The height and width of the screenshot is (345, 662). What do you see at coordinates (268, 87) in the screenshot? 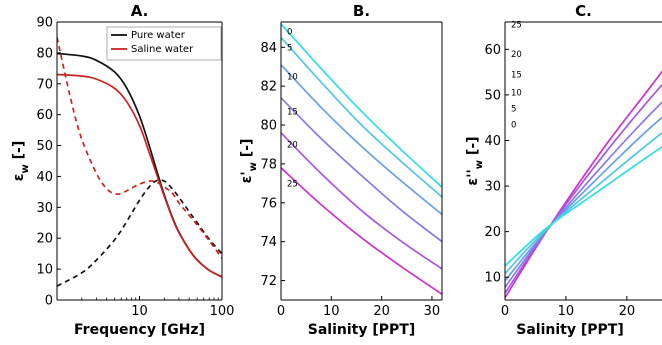
I see `y-tick-label: 82` at bounding box center [268, 87].